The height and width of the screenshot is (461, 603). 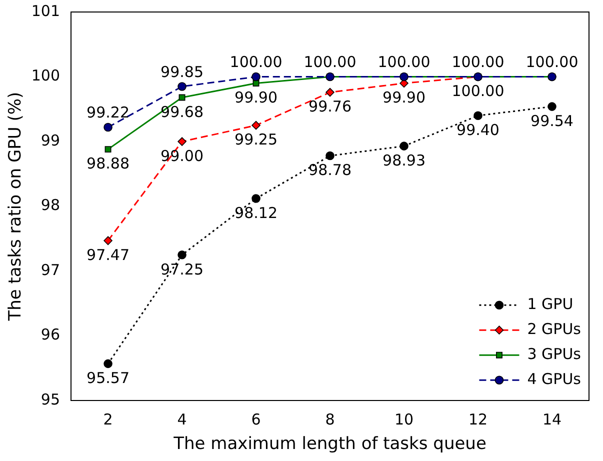 What do you see at coordinates (50, 269) in the screenshot?
I see `y-tick-label: 97` at bounding box center [50, 269].